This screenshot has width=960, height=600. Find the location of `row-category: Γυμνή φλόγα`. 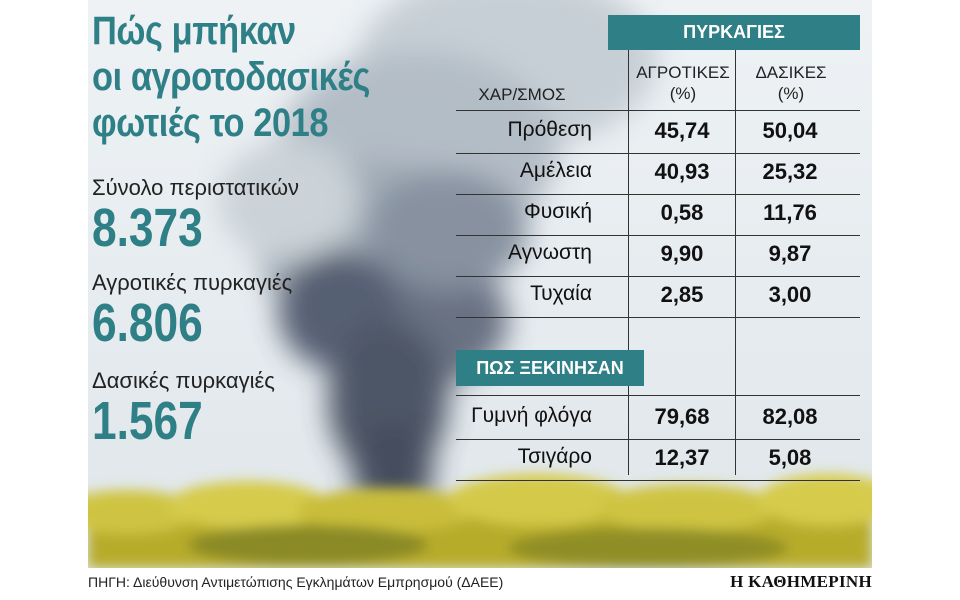

row-category: Γυμνή φλόγα is located at coordinates (531, 415).